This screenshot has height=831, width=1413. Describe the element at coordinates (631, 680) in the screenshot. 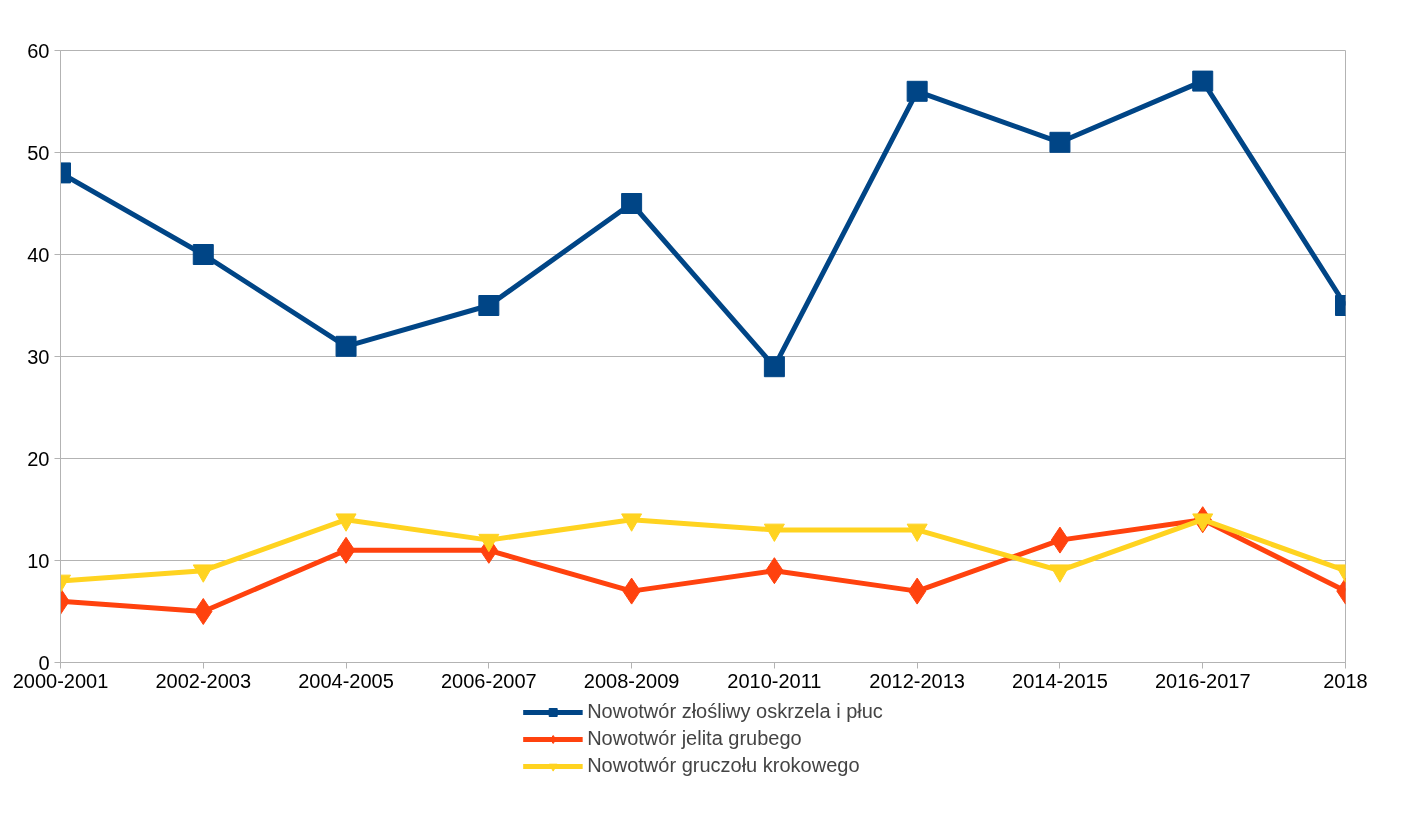

I see `x-tick-label: 2008-2009` at that location.